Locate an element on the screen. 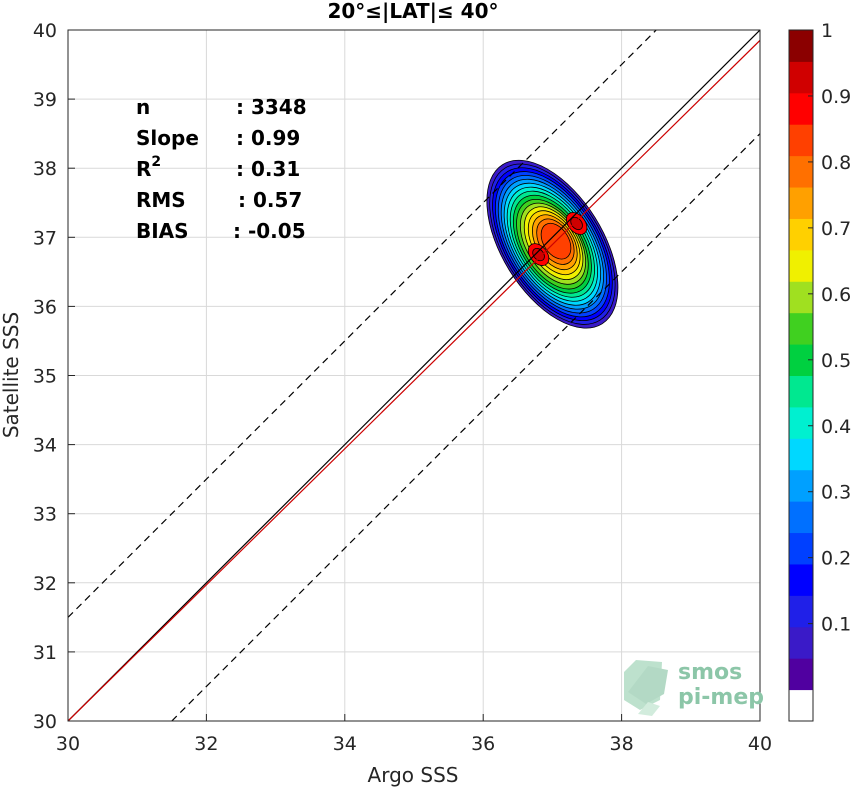  x-tick-label: 30 is located at coordinates (68, 744).